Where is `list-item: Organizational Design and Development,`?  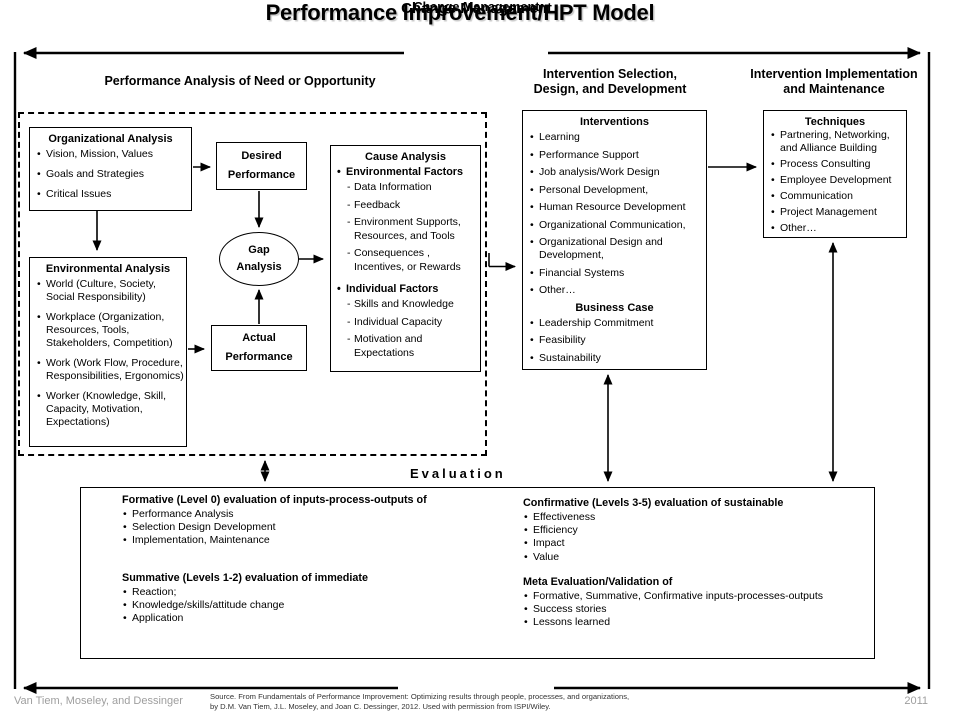 list-item: Organizational Design and Development, is located at coordinates (616, 249).